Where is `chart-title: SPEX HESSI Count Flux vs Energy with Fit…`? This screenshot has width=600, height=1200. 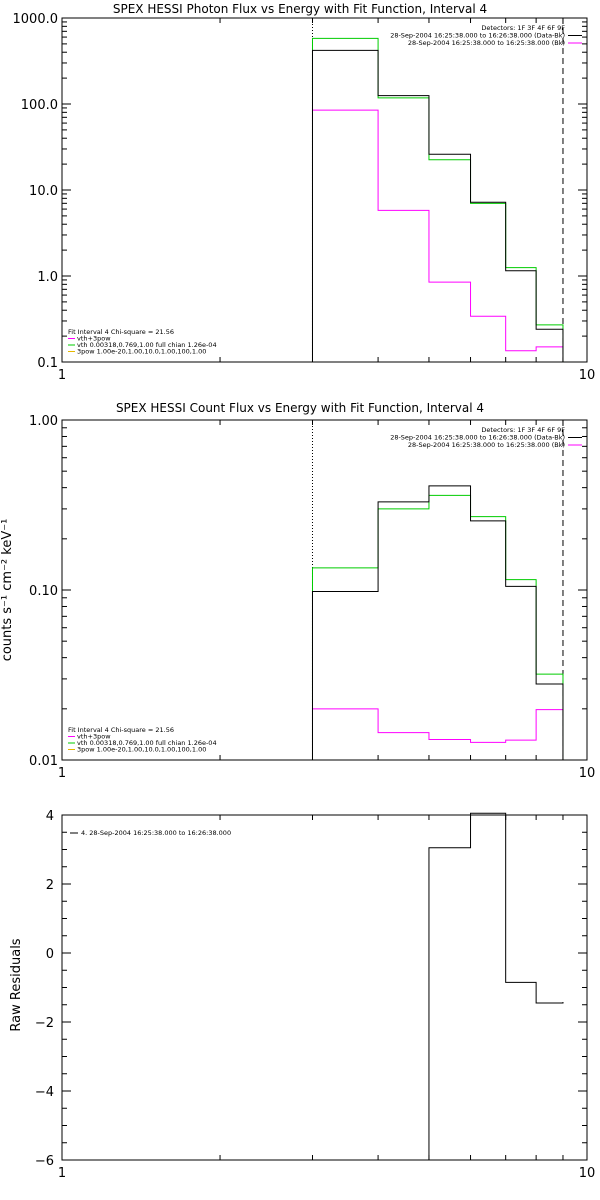 chart-title: SPEX HESSI Count Flux vs Energy with Fit… is located at coordinates (300, 408).